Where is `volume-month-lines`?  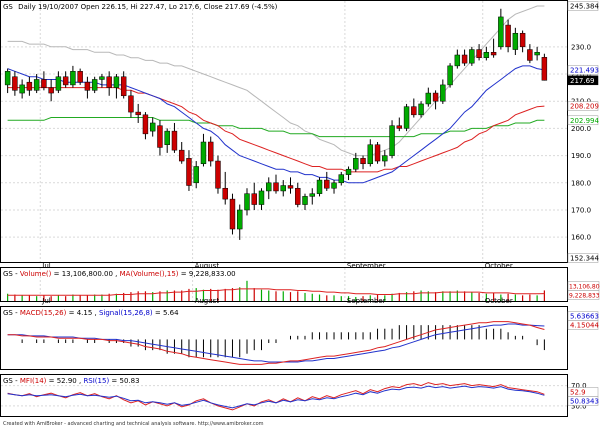 volume-month-lines is located at coordinates (261, 284).